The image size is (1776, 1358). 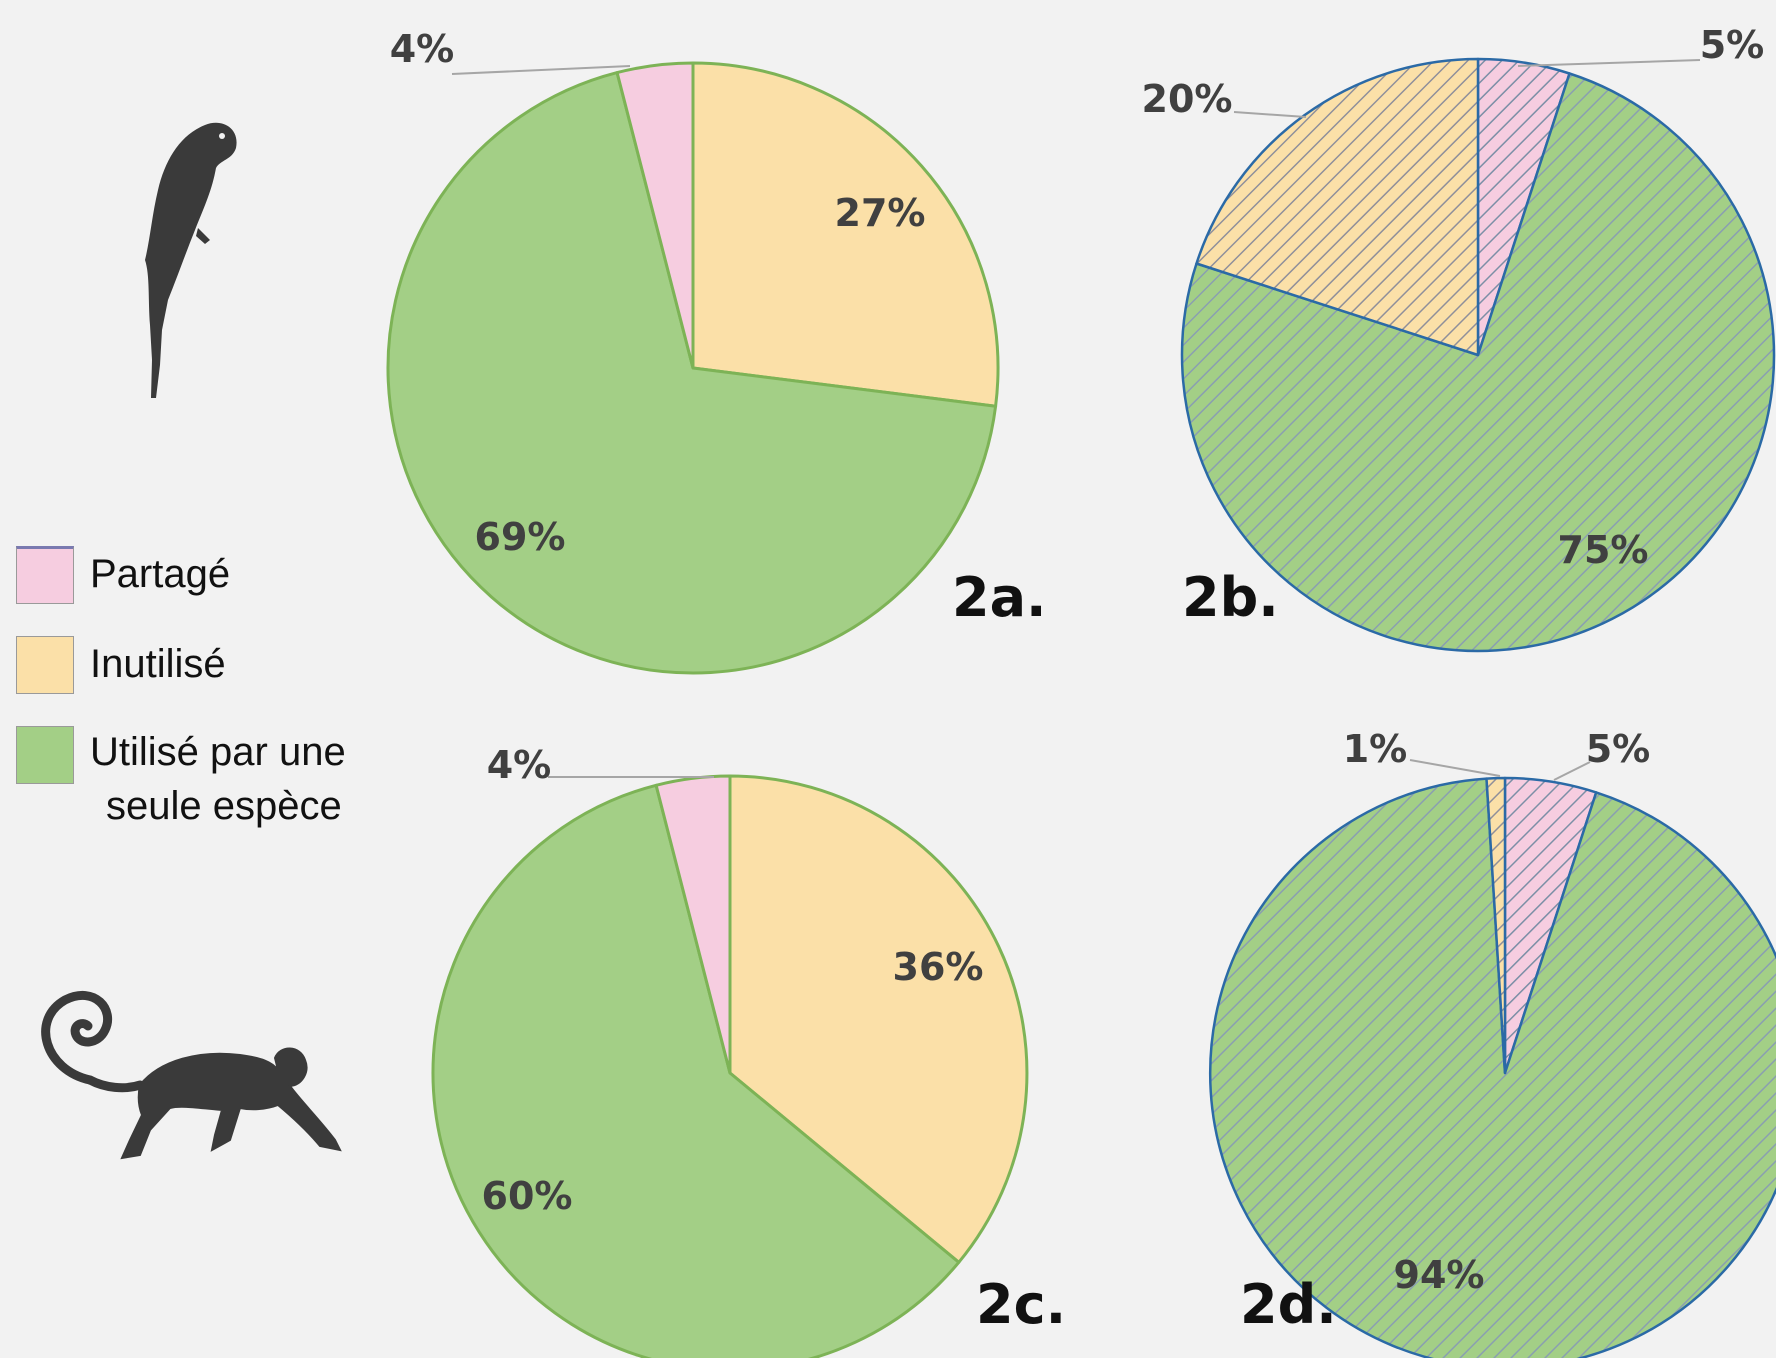 I want to click on data-label-utilise: 75%, so click(x=1603, y=550).